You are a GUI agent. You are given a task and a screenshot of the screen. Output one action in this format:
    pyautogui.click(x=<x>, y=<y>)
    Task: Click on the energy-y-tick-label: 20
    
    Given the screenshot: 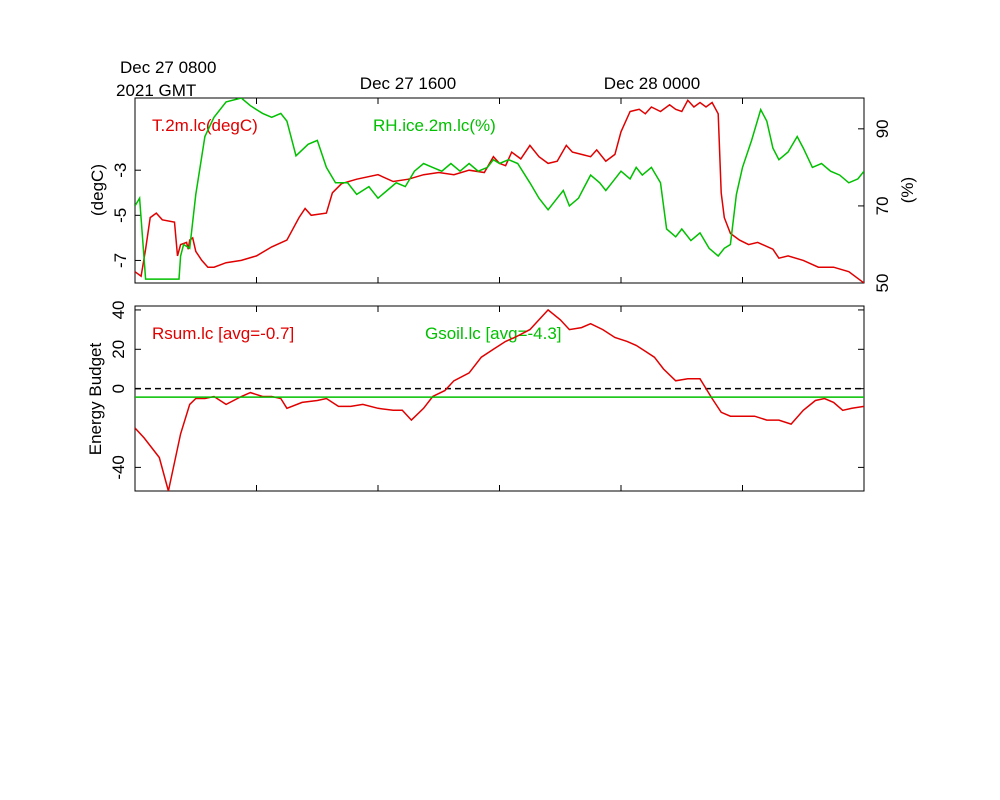 What is the action you would take?
    pyautogui.click(x=118, y=349)
    